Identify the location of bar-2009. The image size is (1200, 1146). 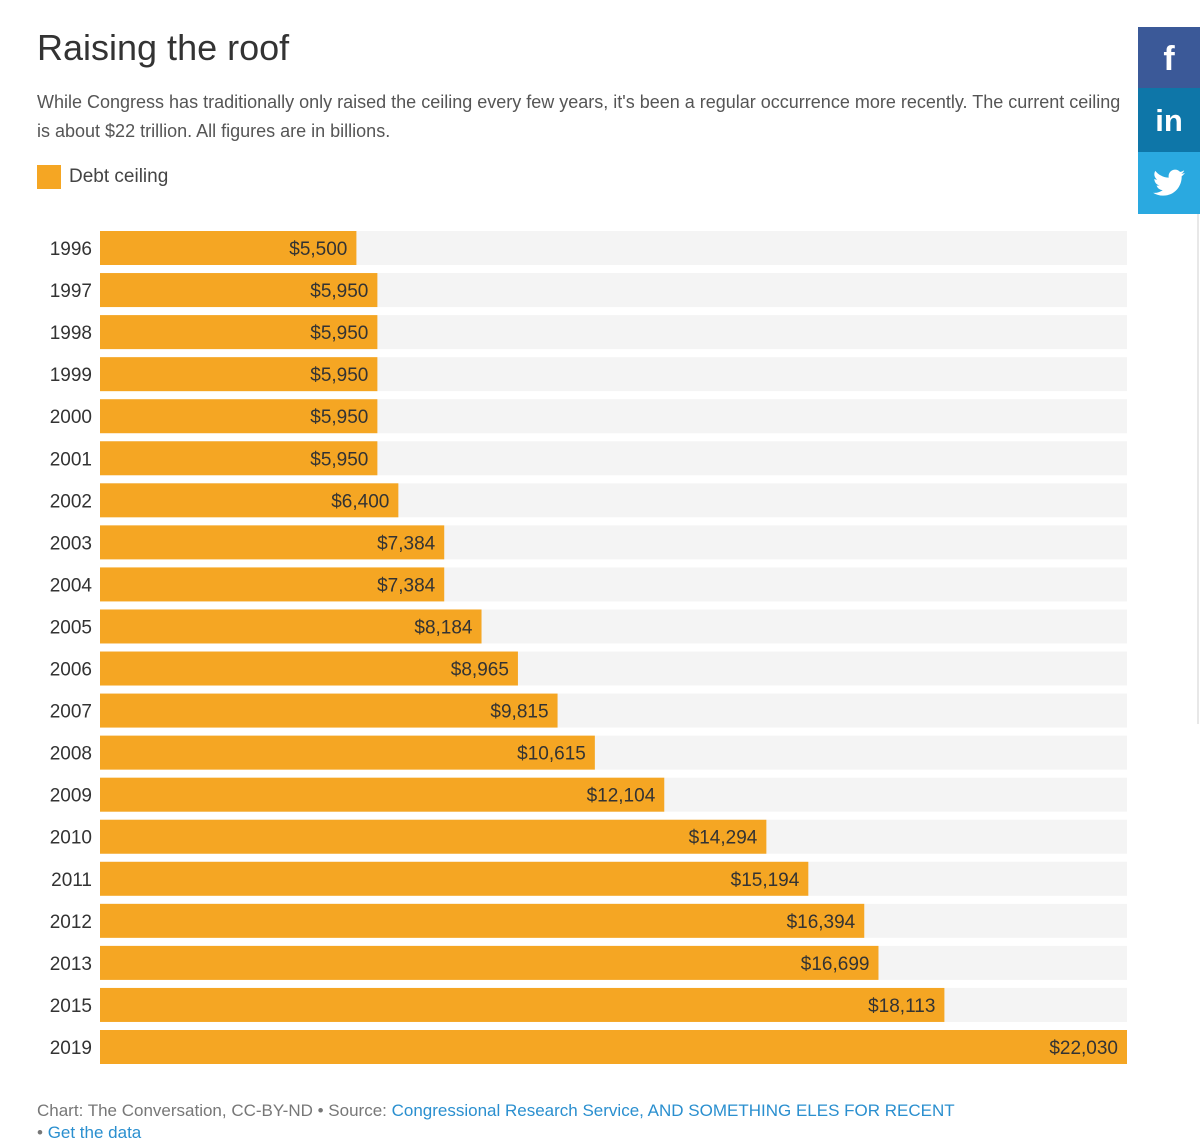
(382, 794).